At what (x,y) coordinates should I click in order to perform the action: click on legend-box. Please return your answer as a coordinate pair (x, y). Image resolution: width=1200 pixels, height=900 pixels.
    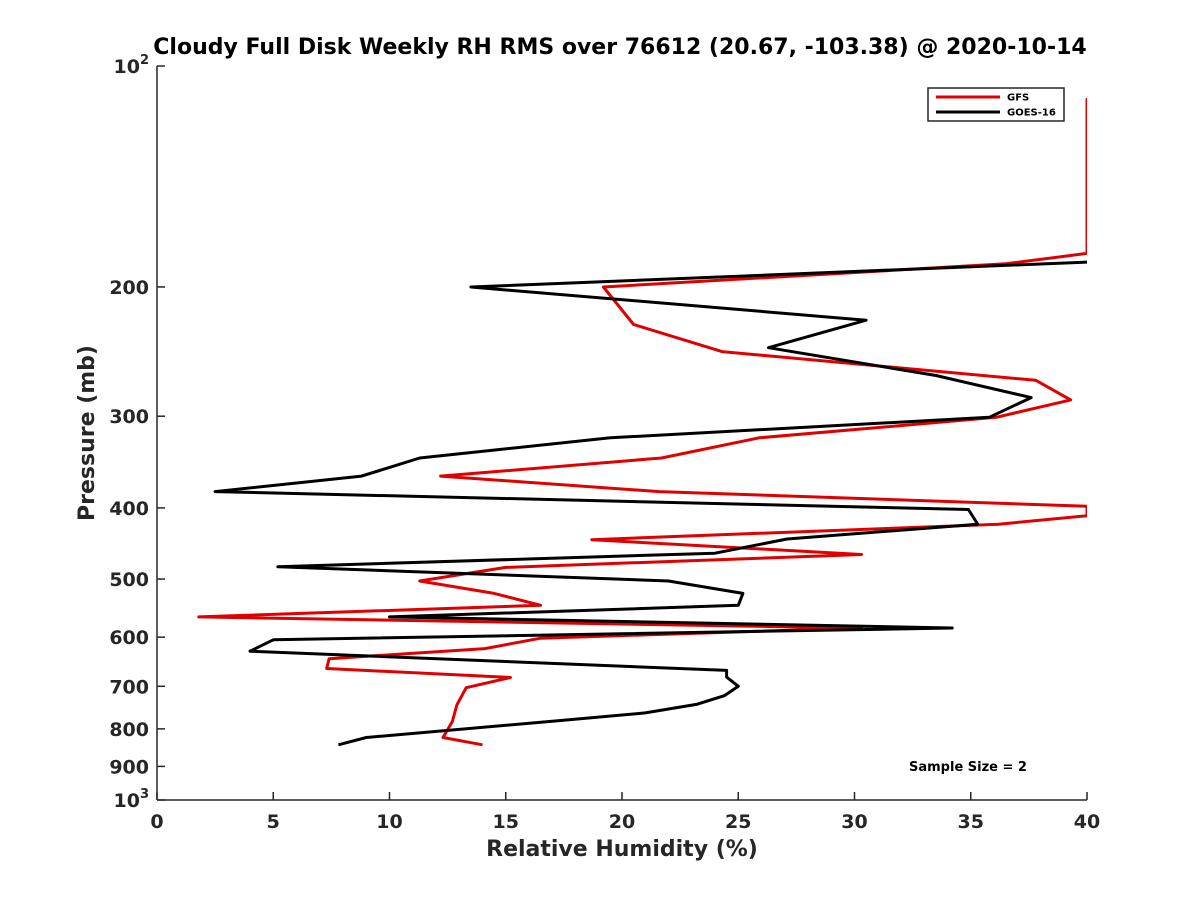
    Looking at the image, I should click on (996, 104).